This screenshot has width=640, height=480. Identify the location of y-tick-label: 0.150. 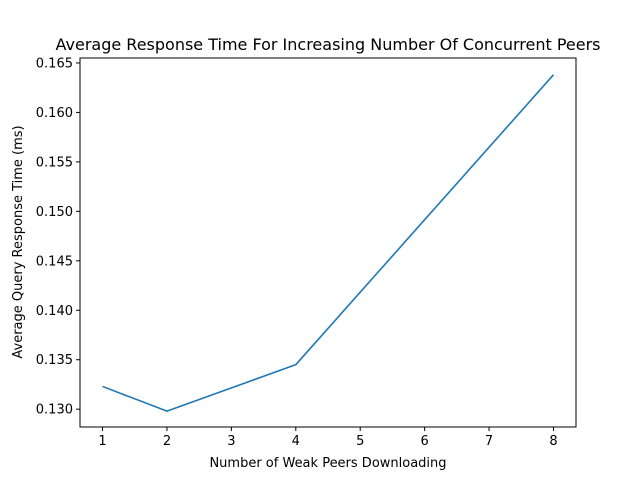
(54, 212).